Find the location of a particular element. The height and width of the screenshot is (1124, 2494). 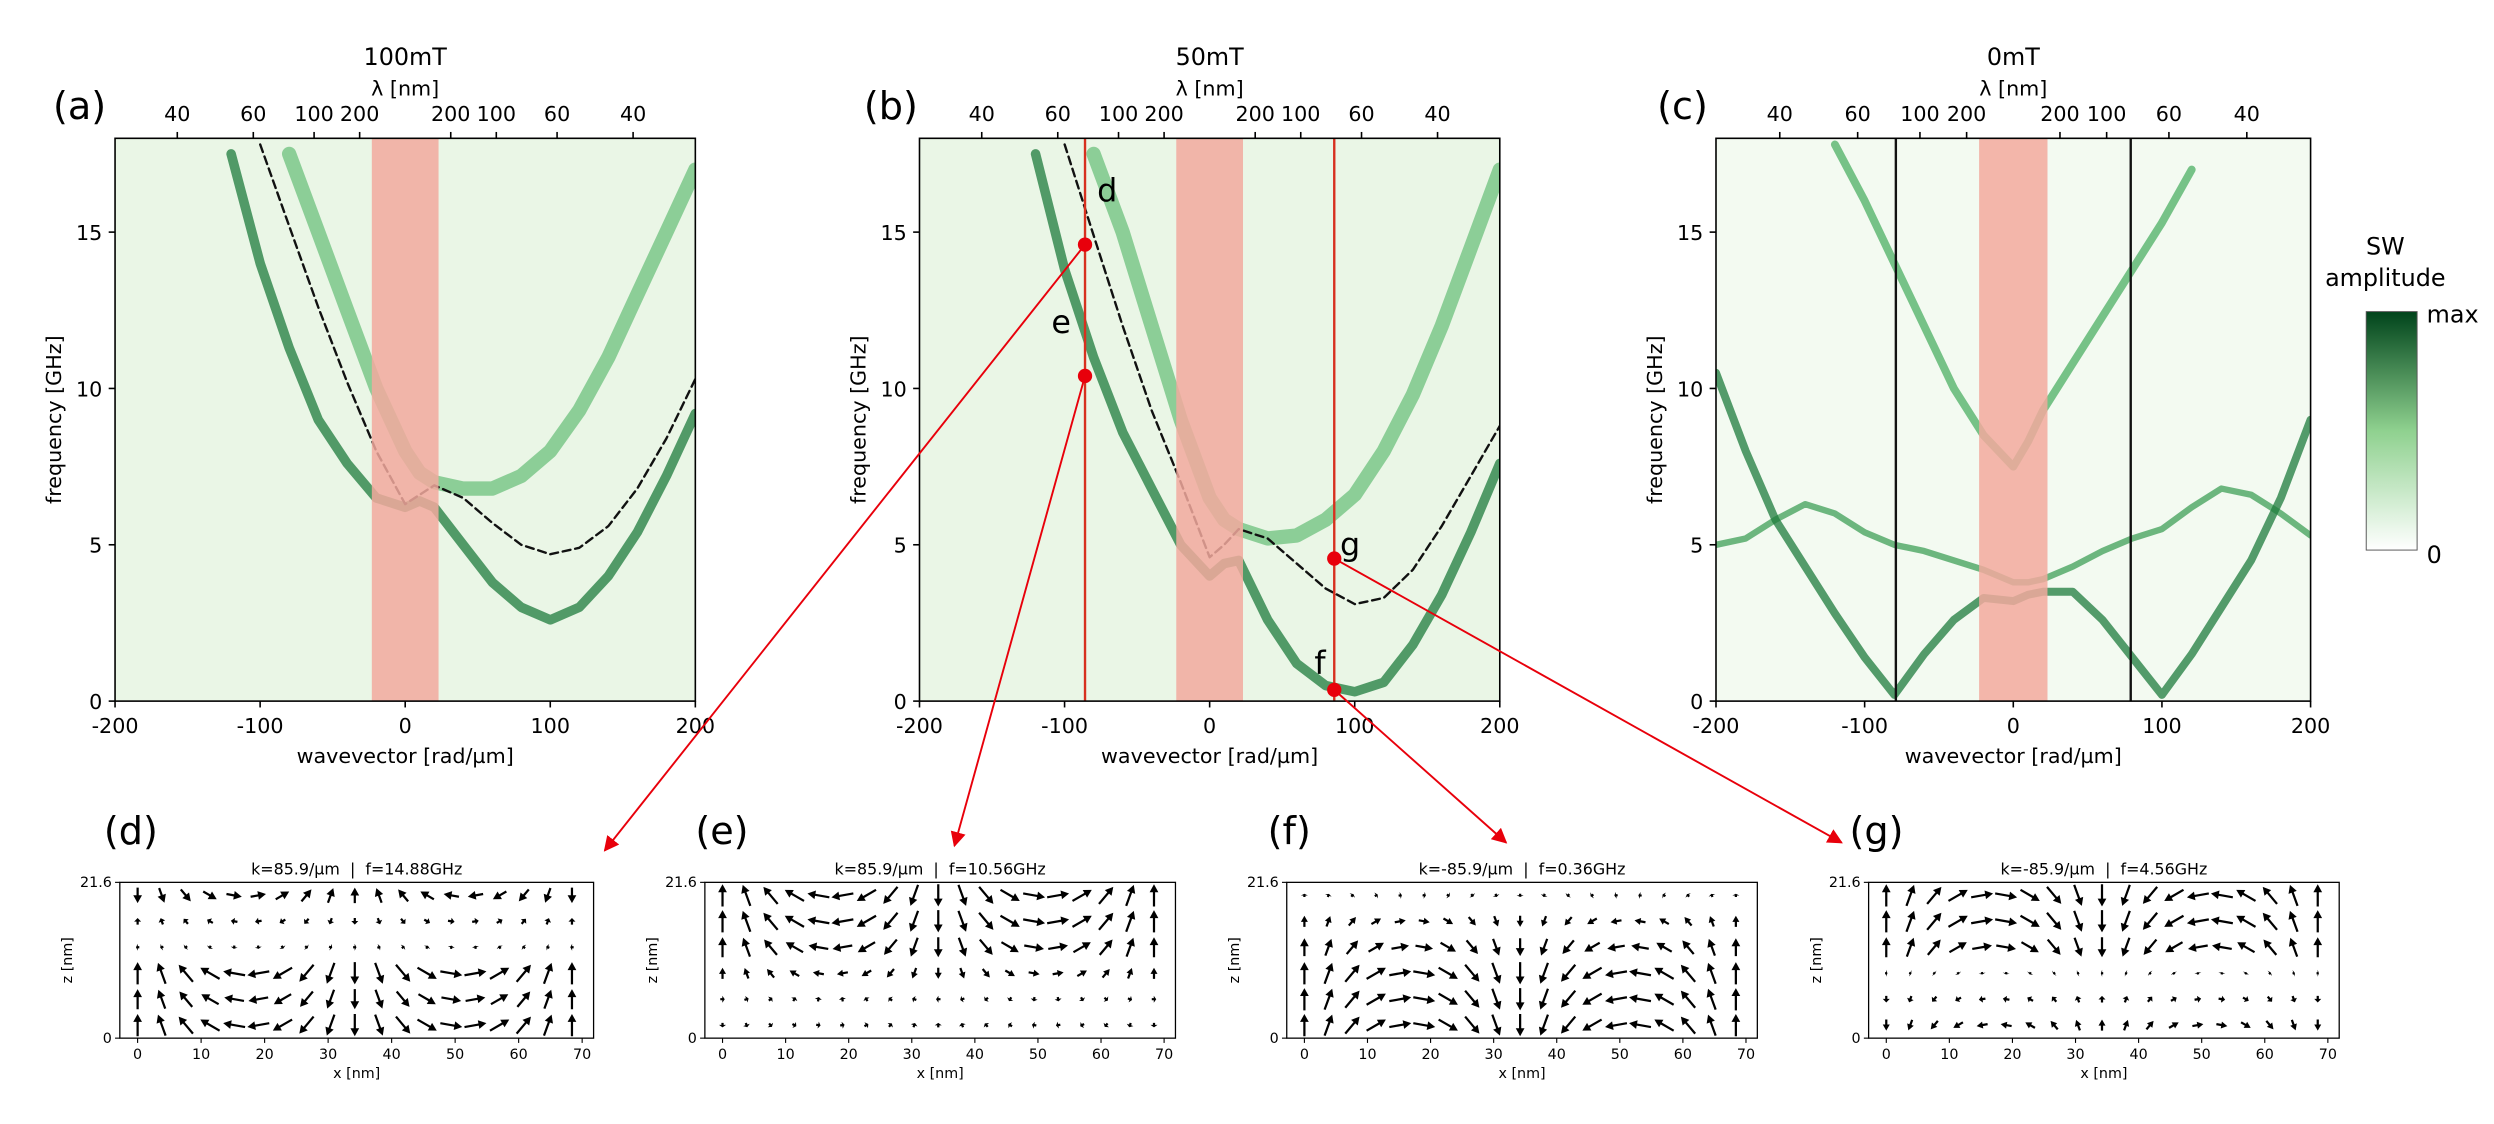

x-tick-label: 50 is located at coordinates (2202, 1055).